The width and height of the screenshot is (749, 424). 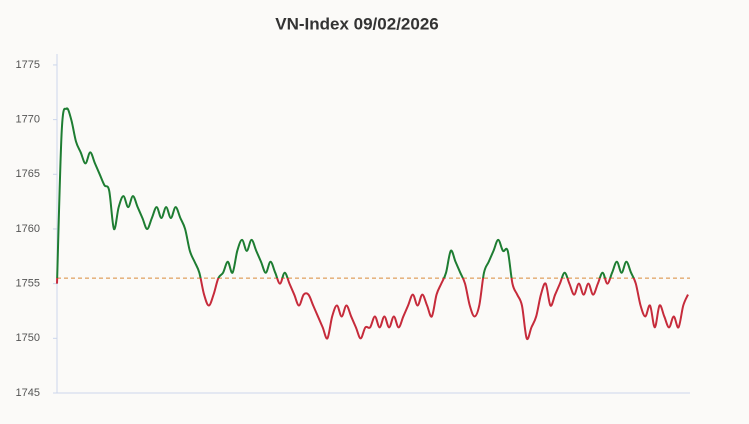 I want to click on y-tick-label: 1750, so click(x=28, y=338).